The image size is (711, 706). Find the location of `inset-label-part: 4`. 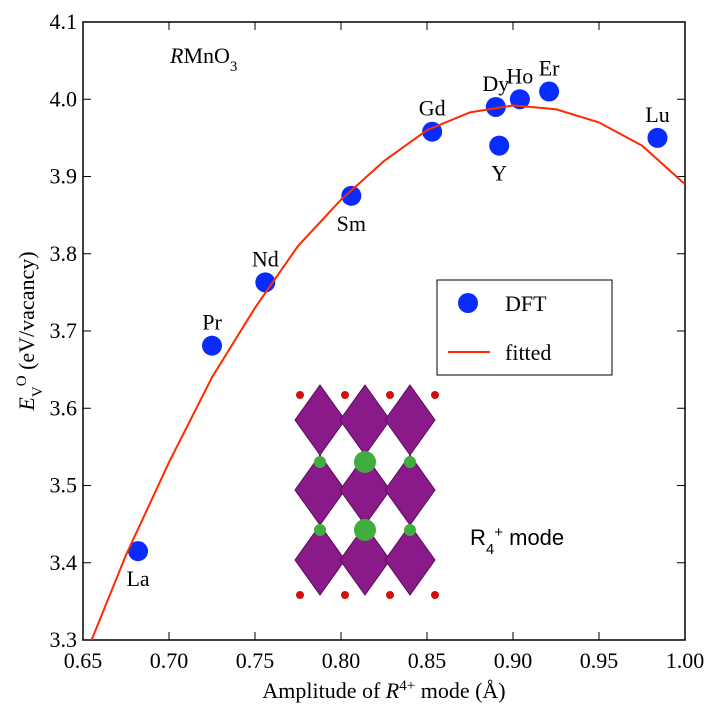

inset-label-part: 4 is located at coordinates (490, 549).